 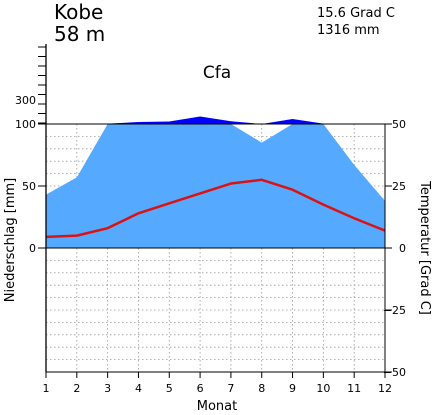 I want to click on precip-tick-label: 0, so click(x=32, y=248).